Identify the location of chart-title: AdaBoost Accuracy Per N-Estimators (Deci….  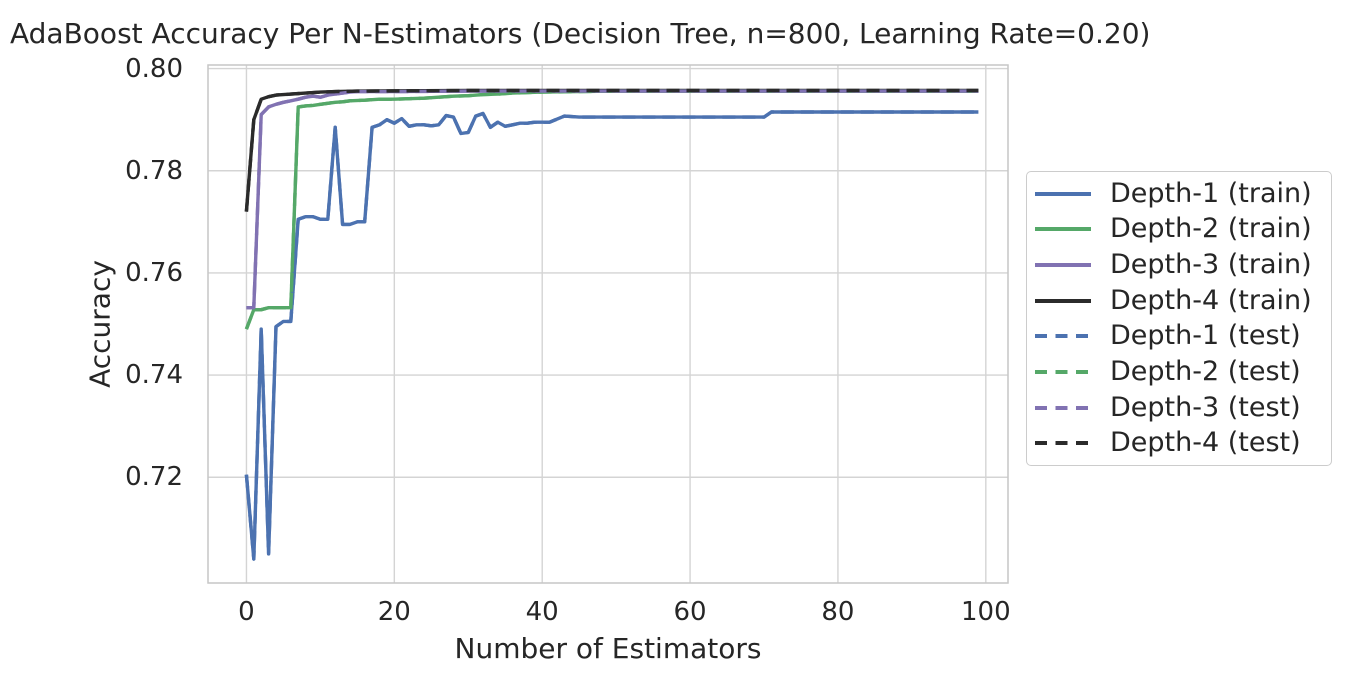
(580, 33).